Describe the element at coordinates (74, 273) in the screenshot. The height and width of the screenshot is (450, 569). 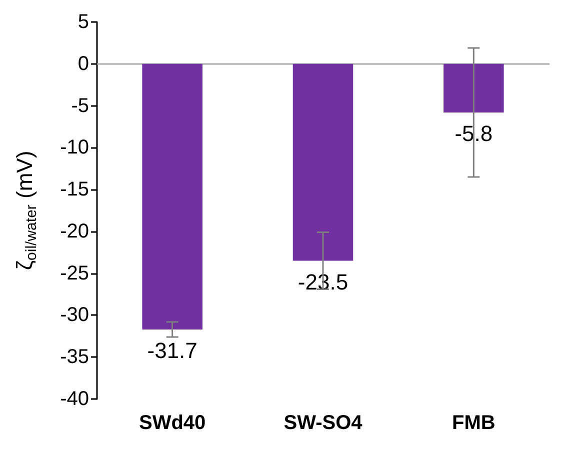
I see `y-tick-label: -25` at that location.